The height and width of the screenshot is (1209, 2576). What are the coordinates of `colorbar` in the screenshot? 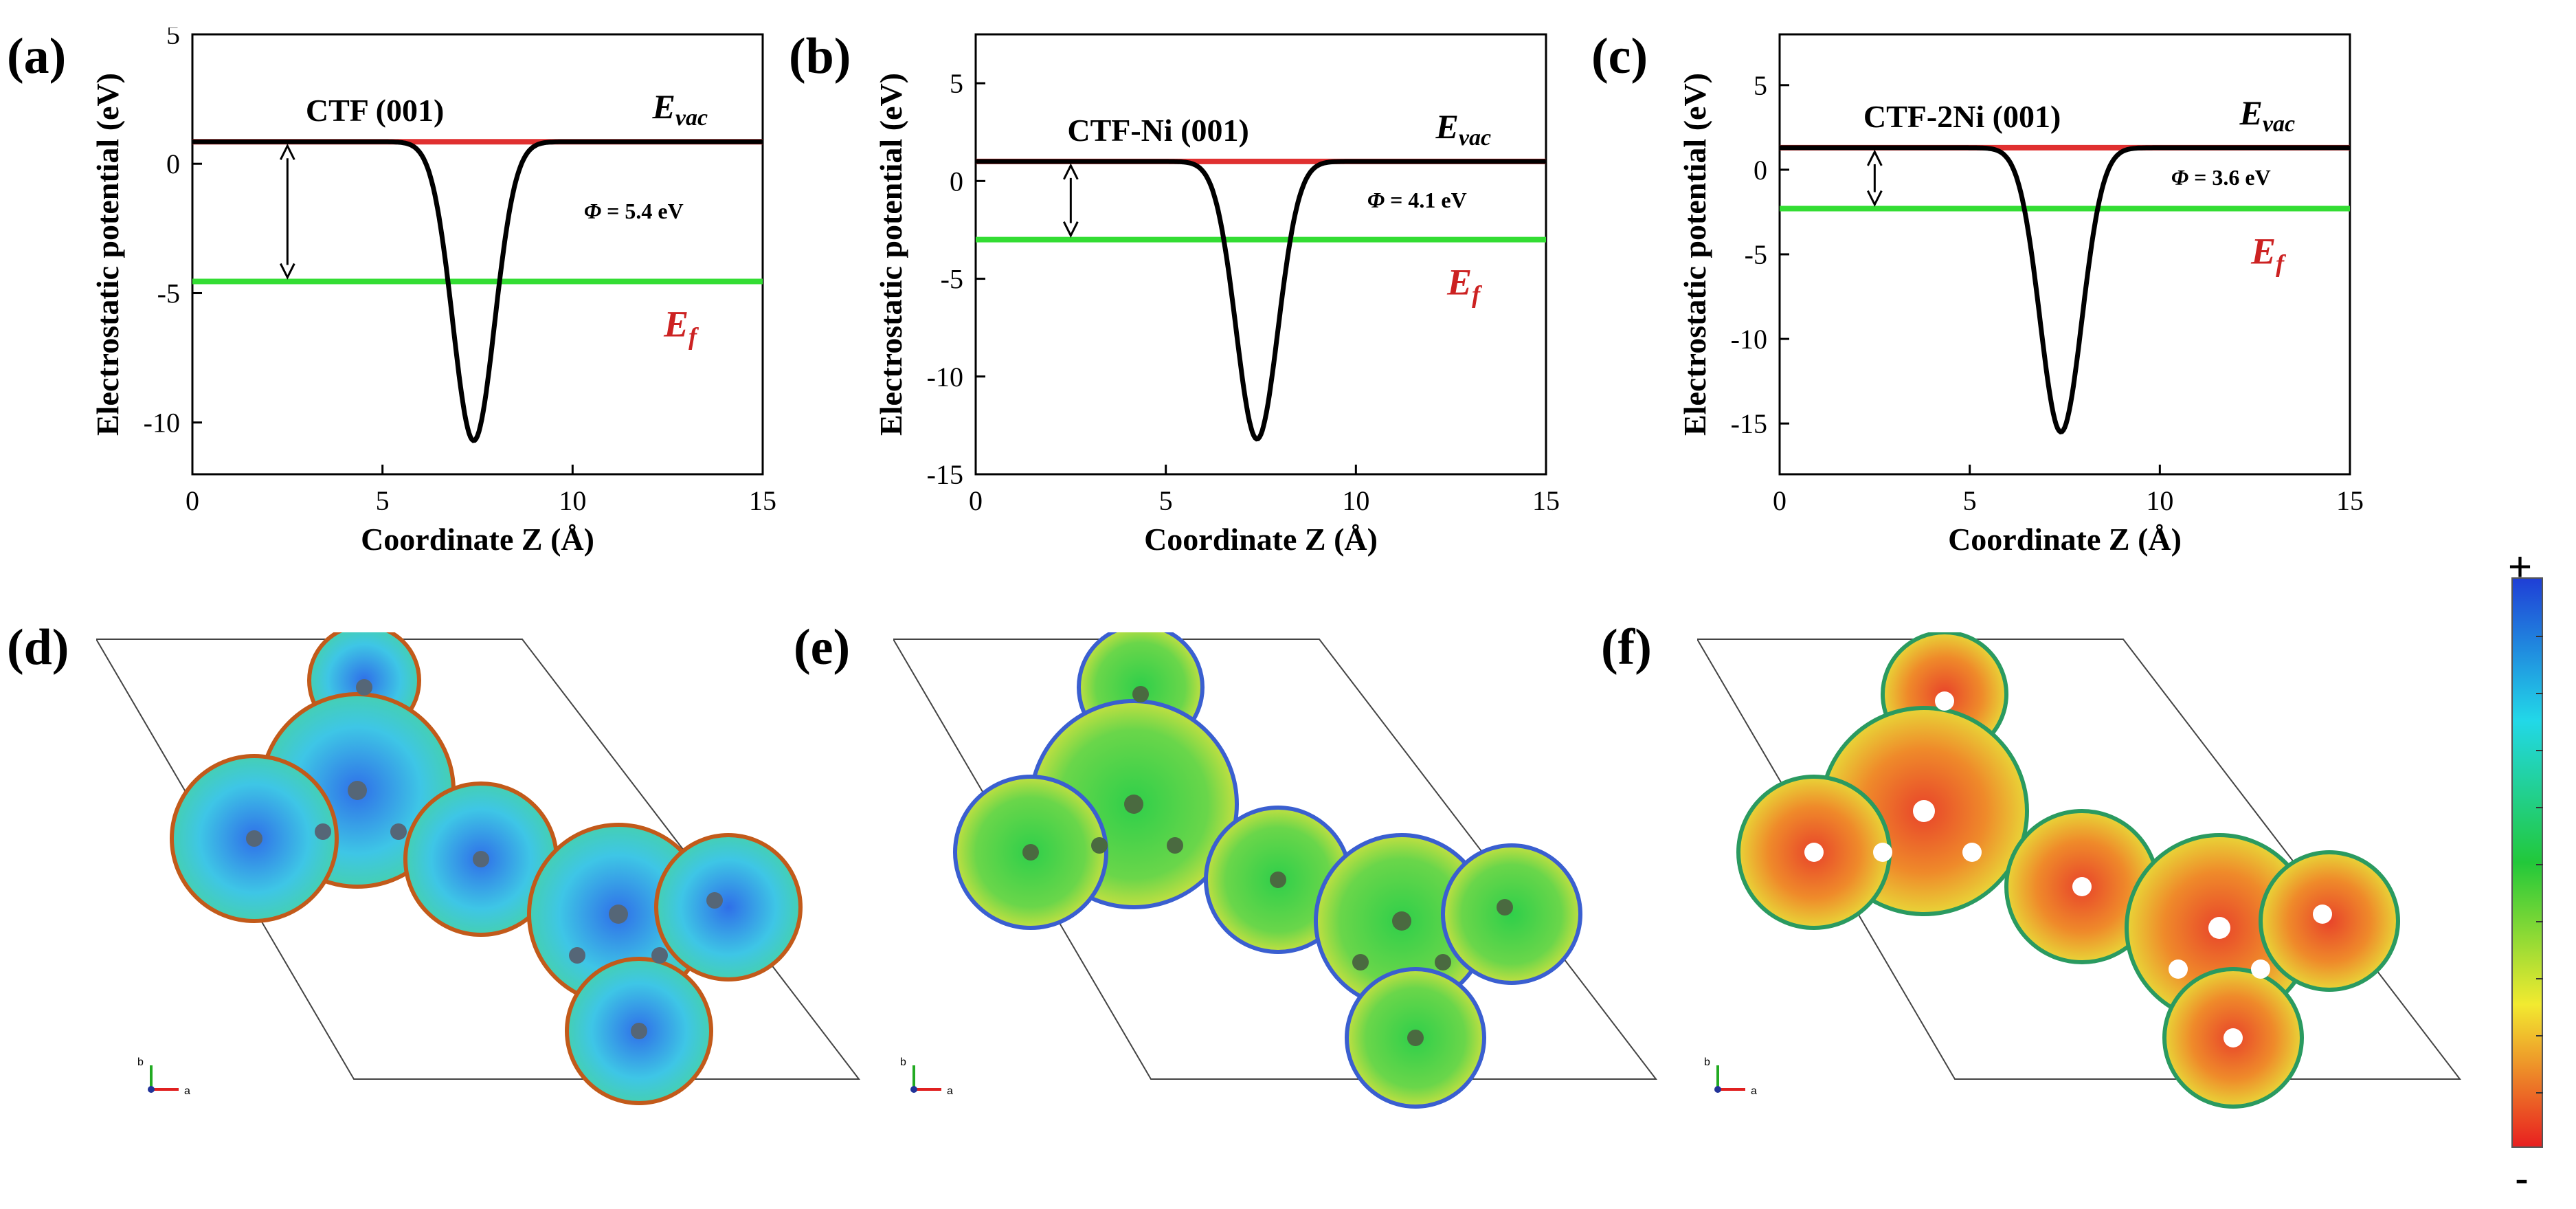 It's located at (2527, 862).